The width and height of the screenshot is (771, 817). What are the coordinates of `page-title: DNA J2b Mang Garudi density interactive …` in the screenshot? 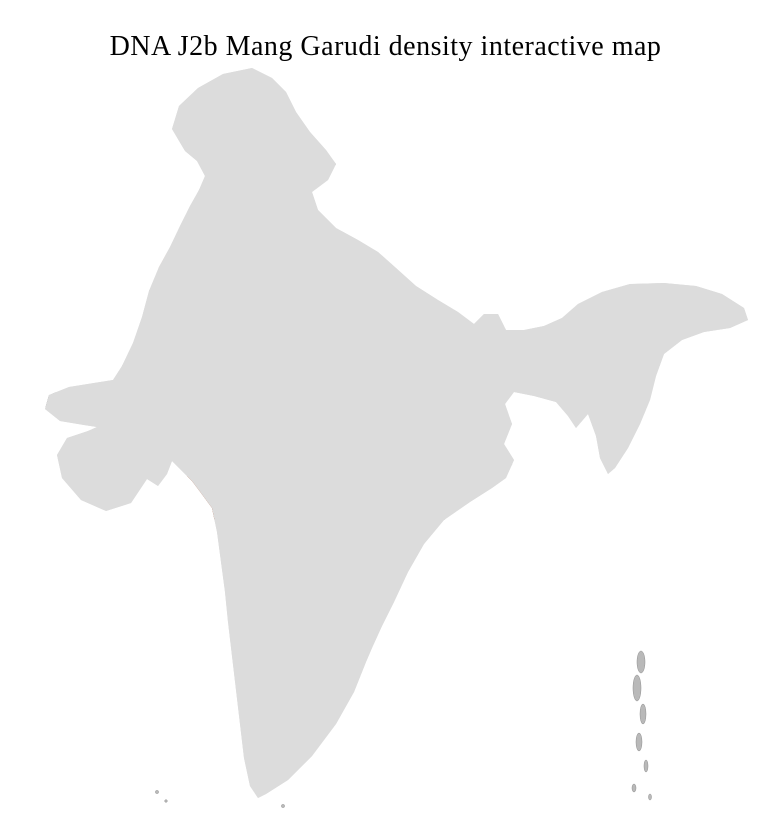 It's located at (385, 46).